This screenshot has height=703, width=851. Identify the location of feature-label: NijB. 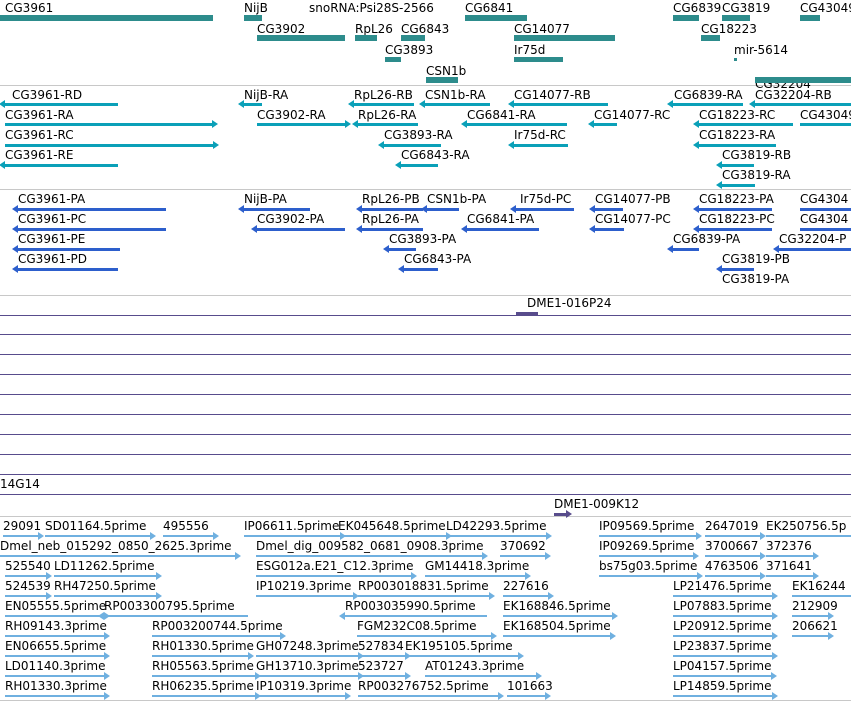
(256, 8).